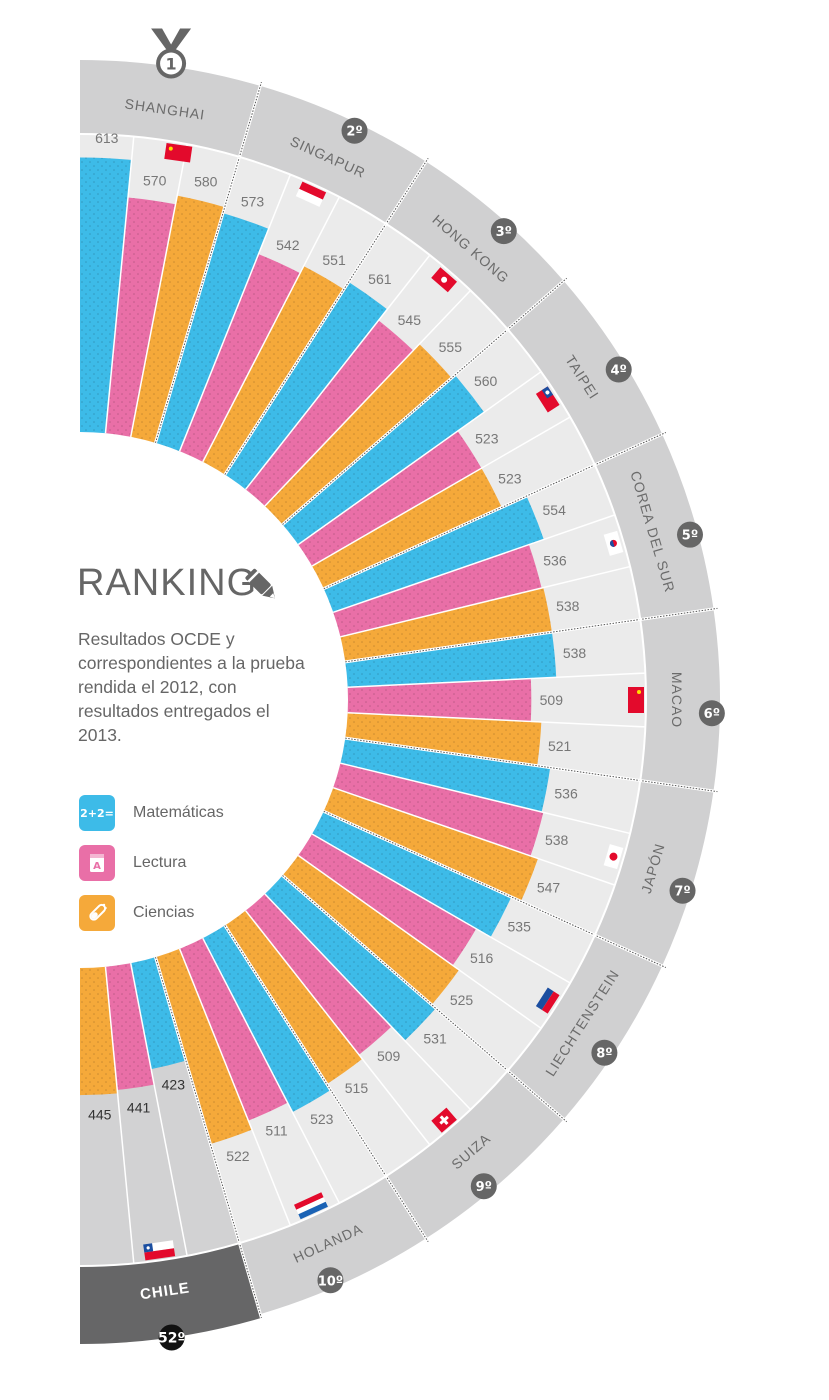  I want to click on flag-taipei-icon, so click(547, 399).